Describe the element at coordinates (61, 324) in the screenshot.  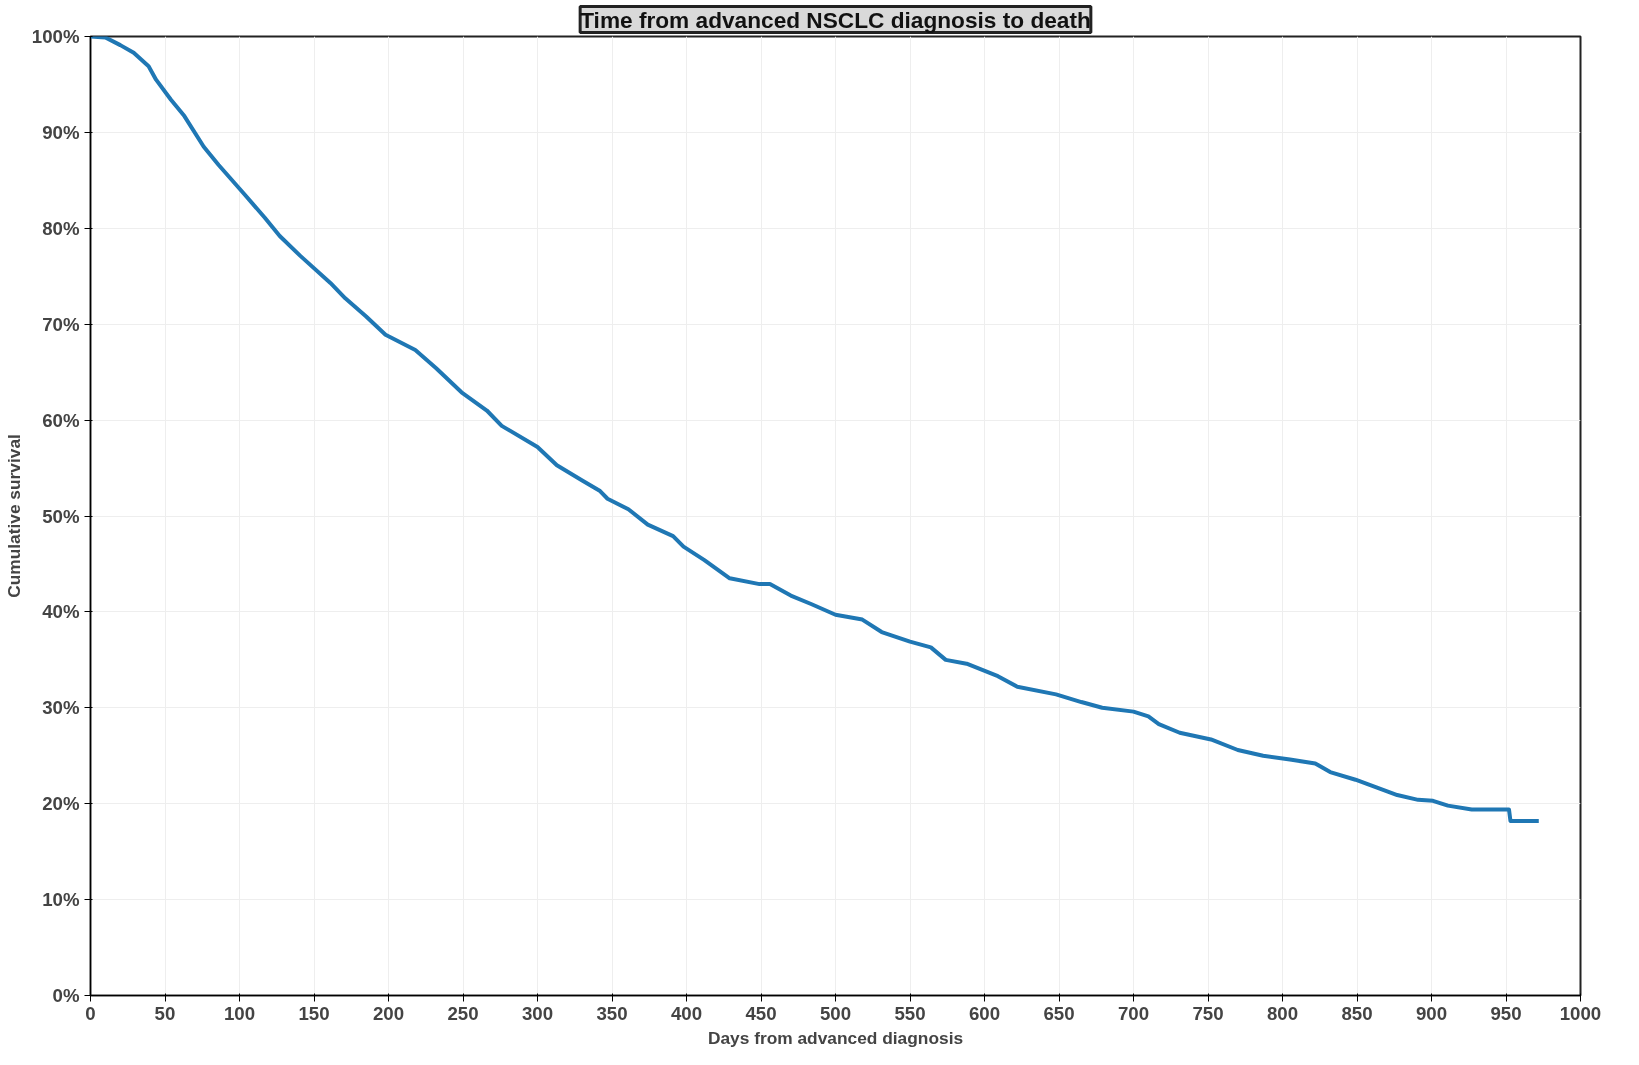
I see `y-tick-label: 70%` at that location.